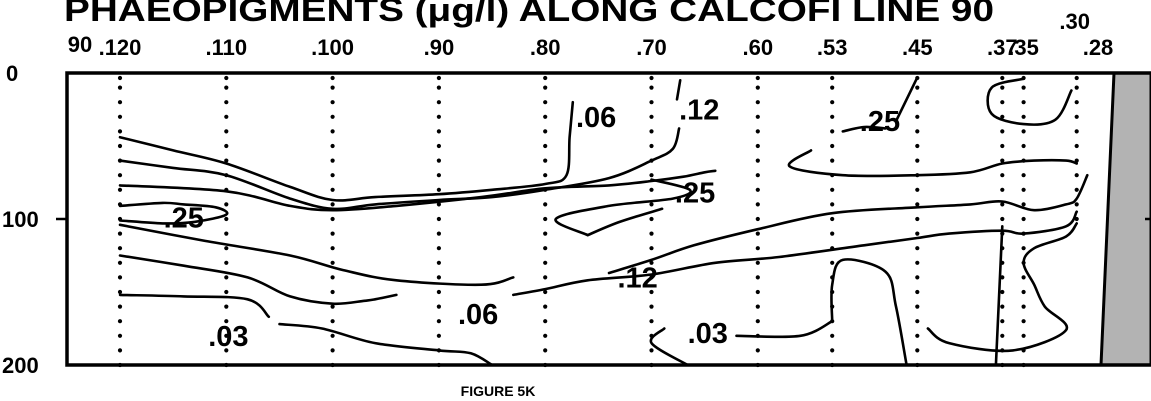 This screenshot has width=1151, height=401. I want to click on depth-tick-label: 100, so click(20, 219).